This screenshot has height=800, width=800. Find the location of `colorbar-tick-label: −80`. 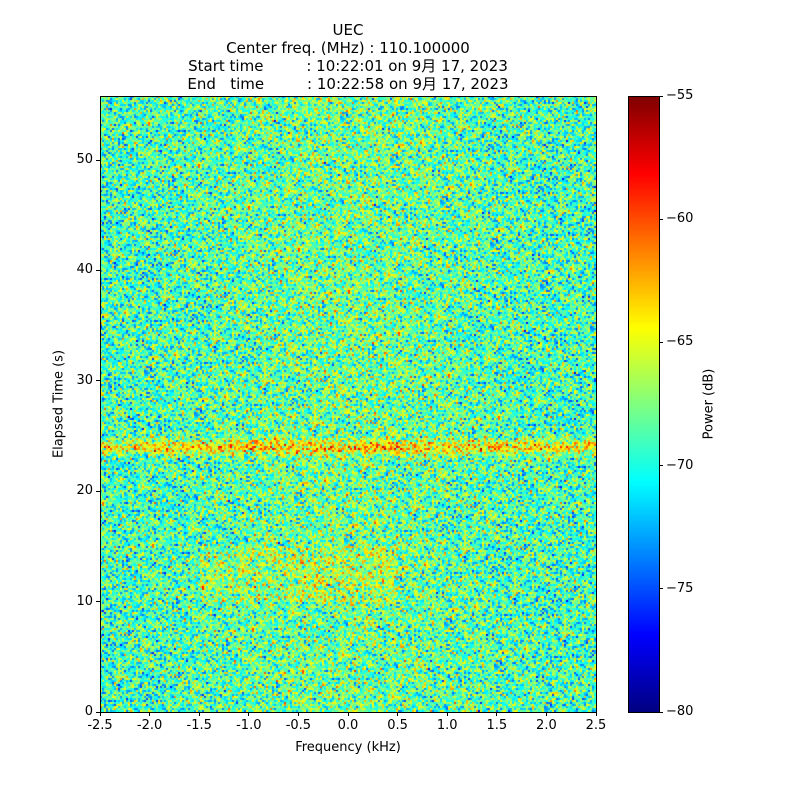

colorbar-tick-label: −80 is located at coordinates (680, 711).